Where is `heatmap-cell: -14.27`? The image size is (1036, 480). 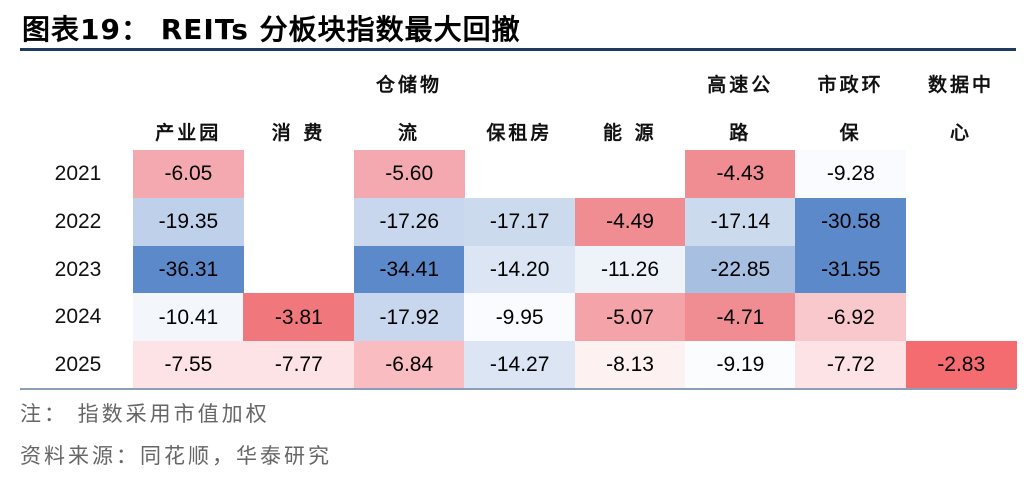
heatmap-cell: -14.27 is located at coordinates (520, 365).